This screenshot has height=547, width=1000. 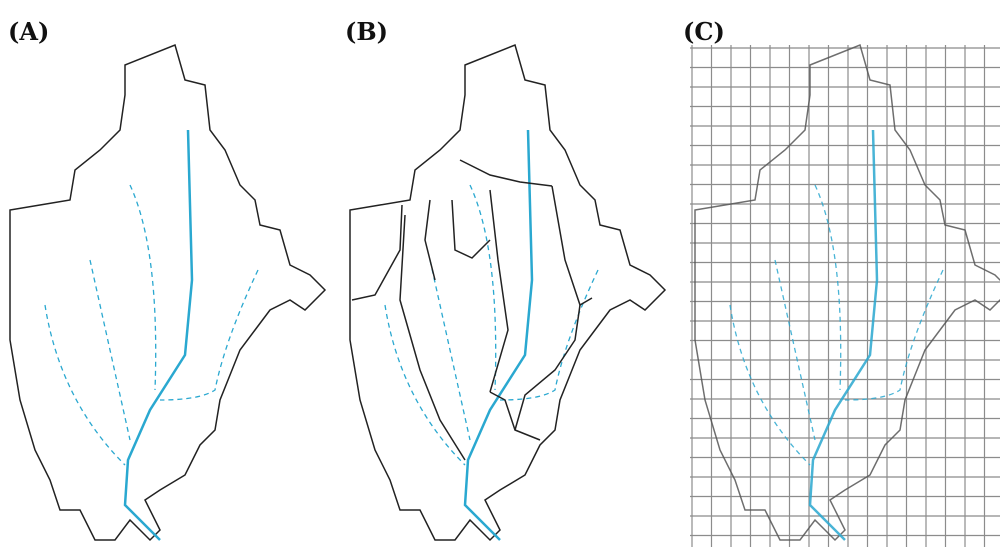 What do you see at coordinates (704, 31) in the screenshot?
I see `panel-label: (C)` at bounding box center [704, 31].